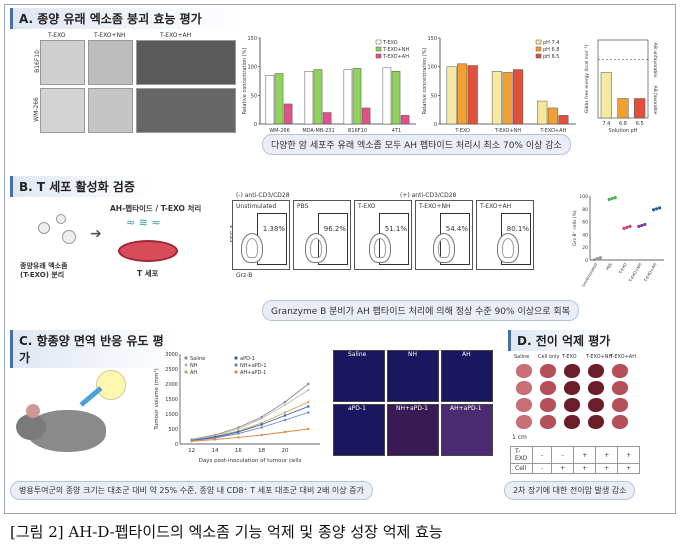 Image resolution: width=680 pixels, height=555 pixels. I want to click on y-tick-label: 80, so click(585, 210).